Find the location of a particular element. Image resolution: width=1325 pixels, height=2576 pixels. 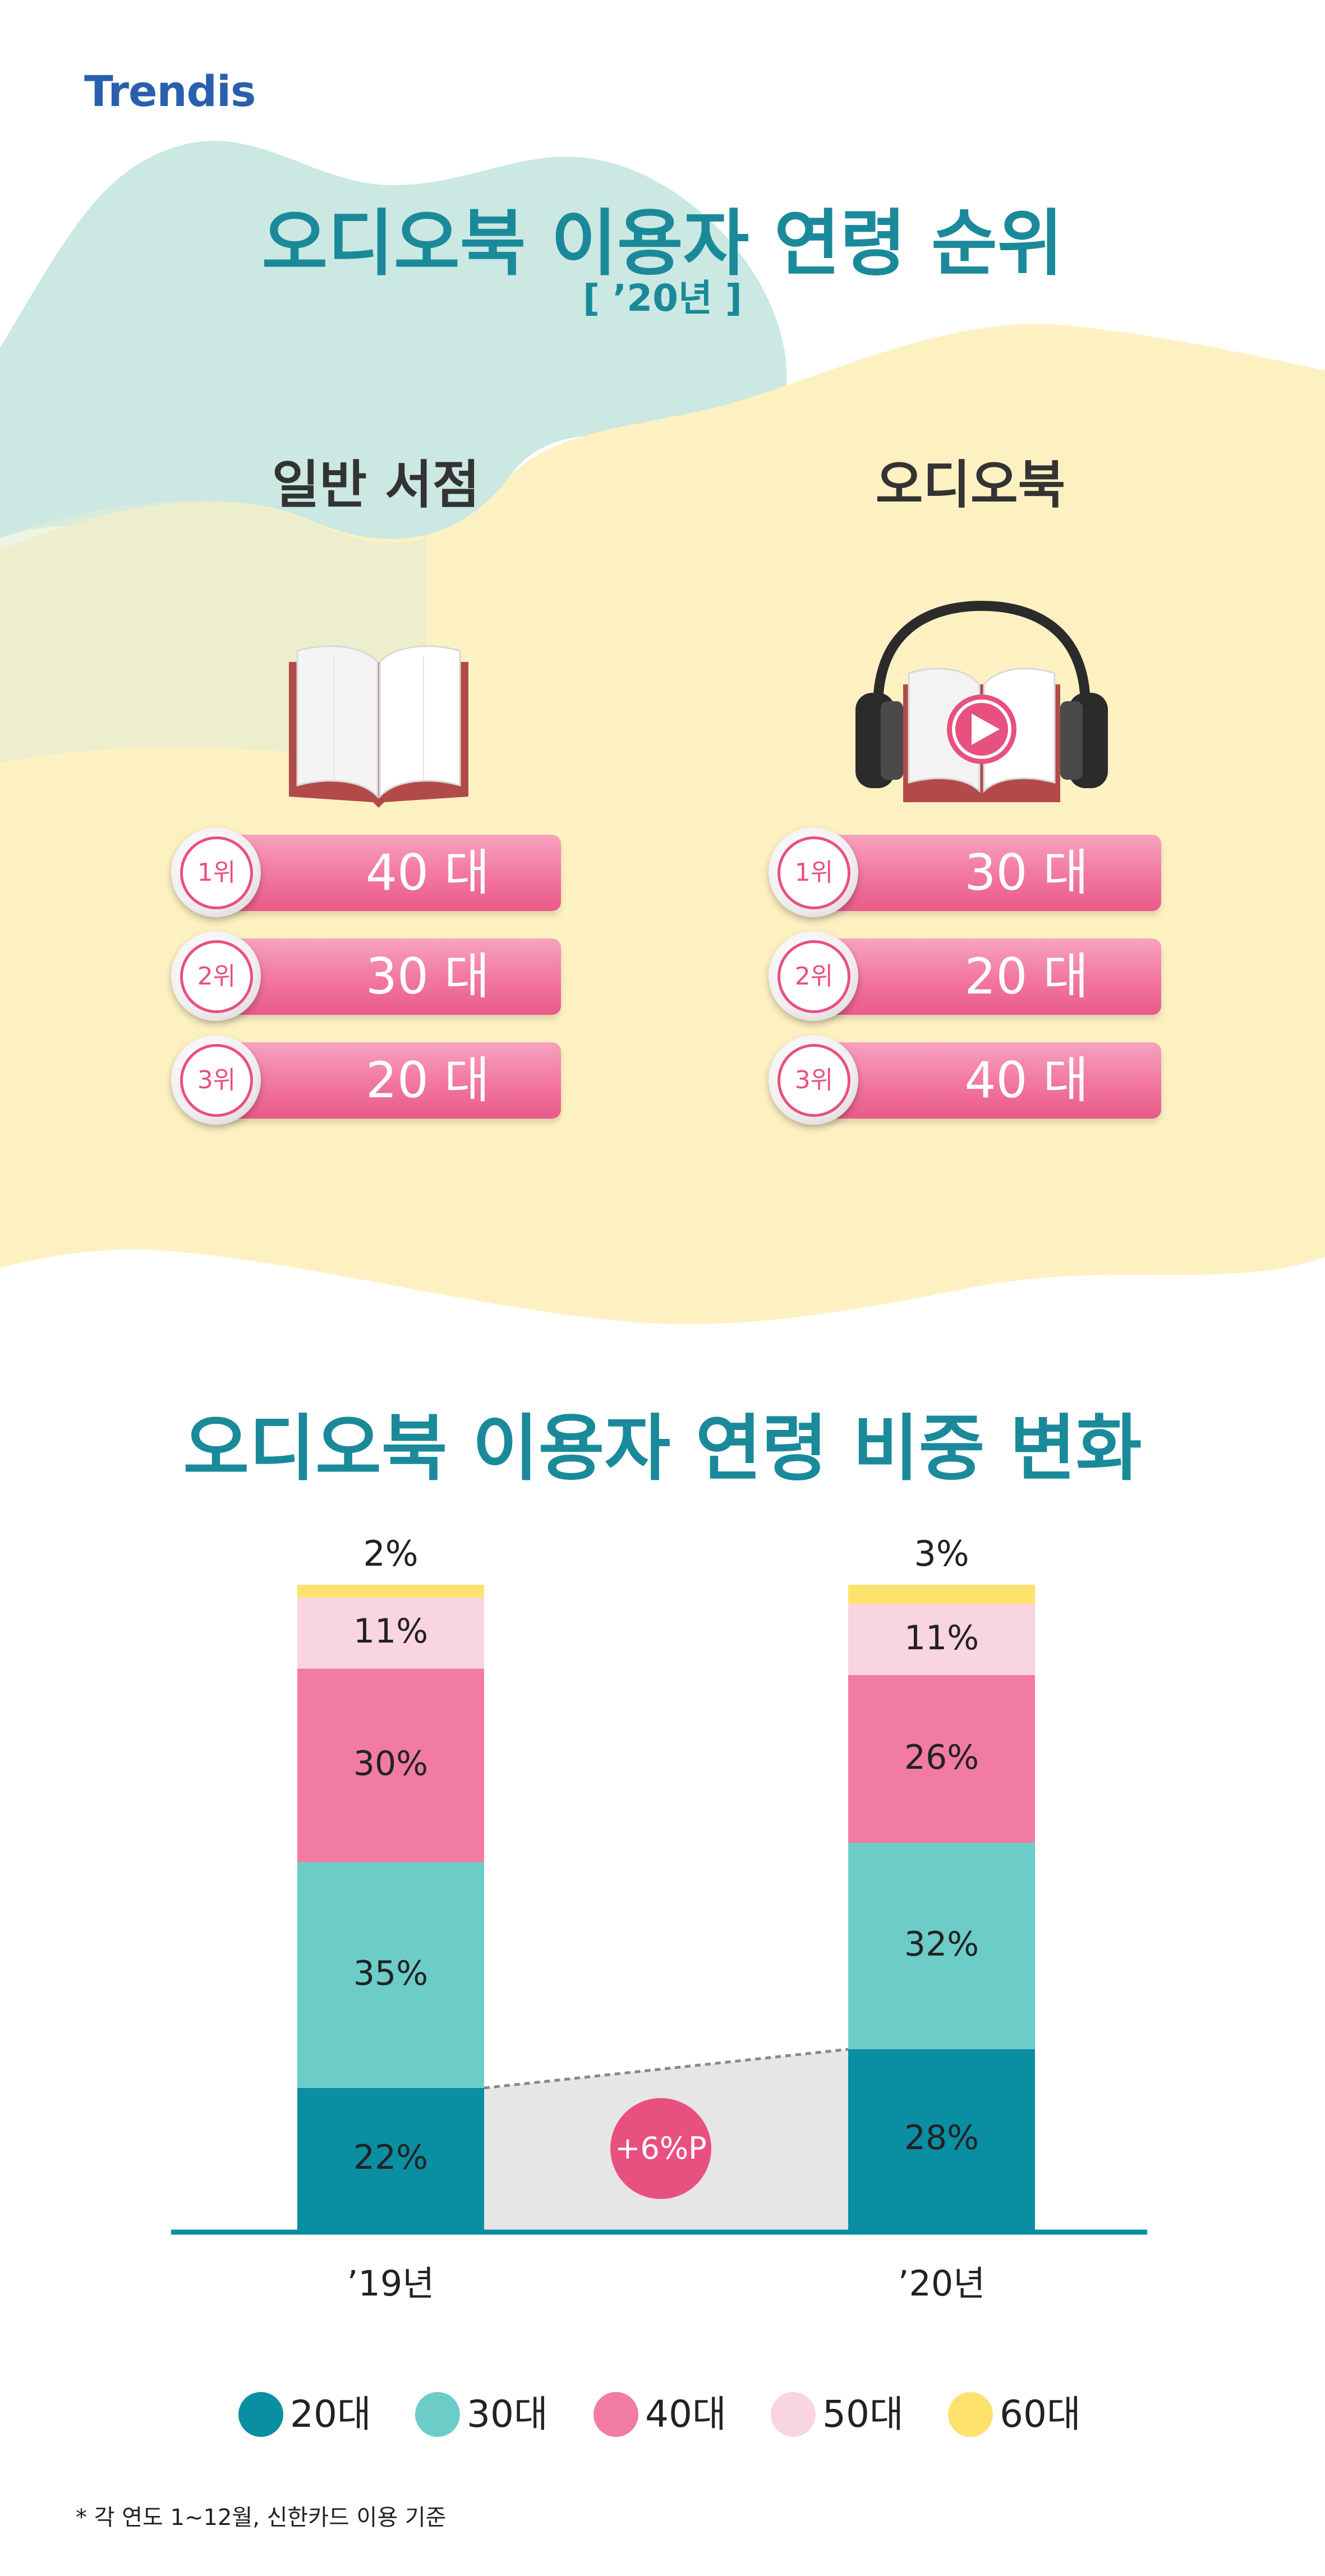

rank-badge-audiobook-2: 2위 is located at coordinates (813, 976).